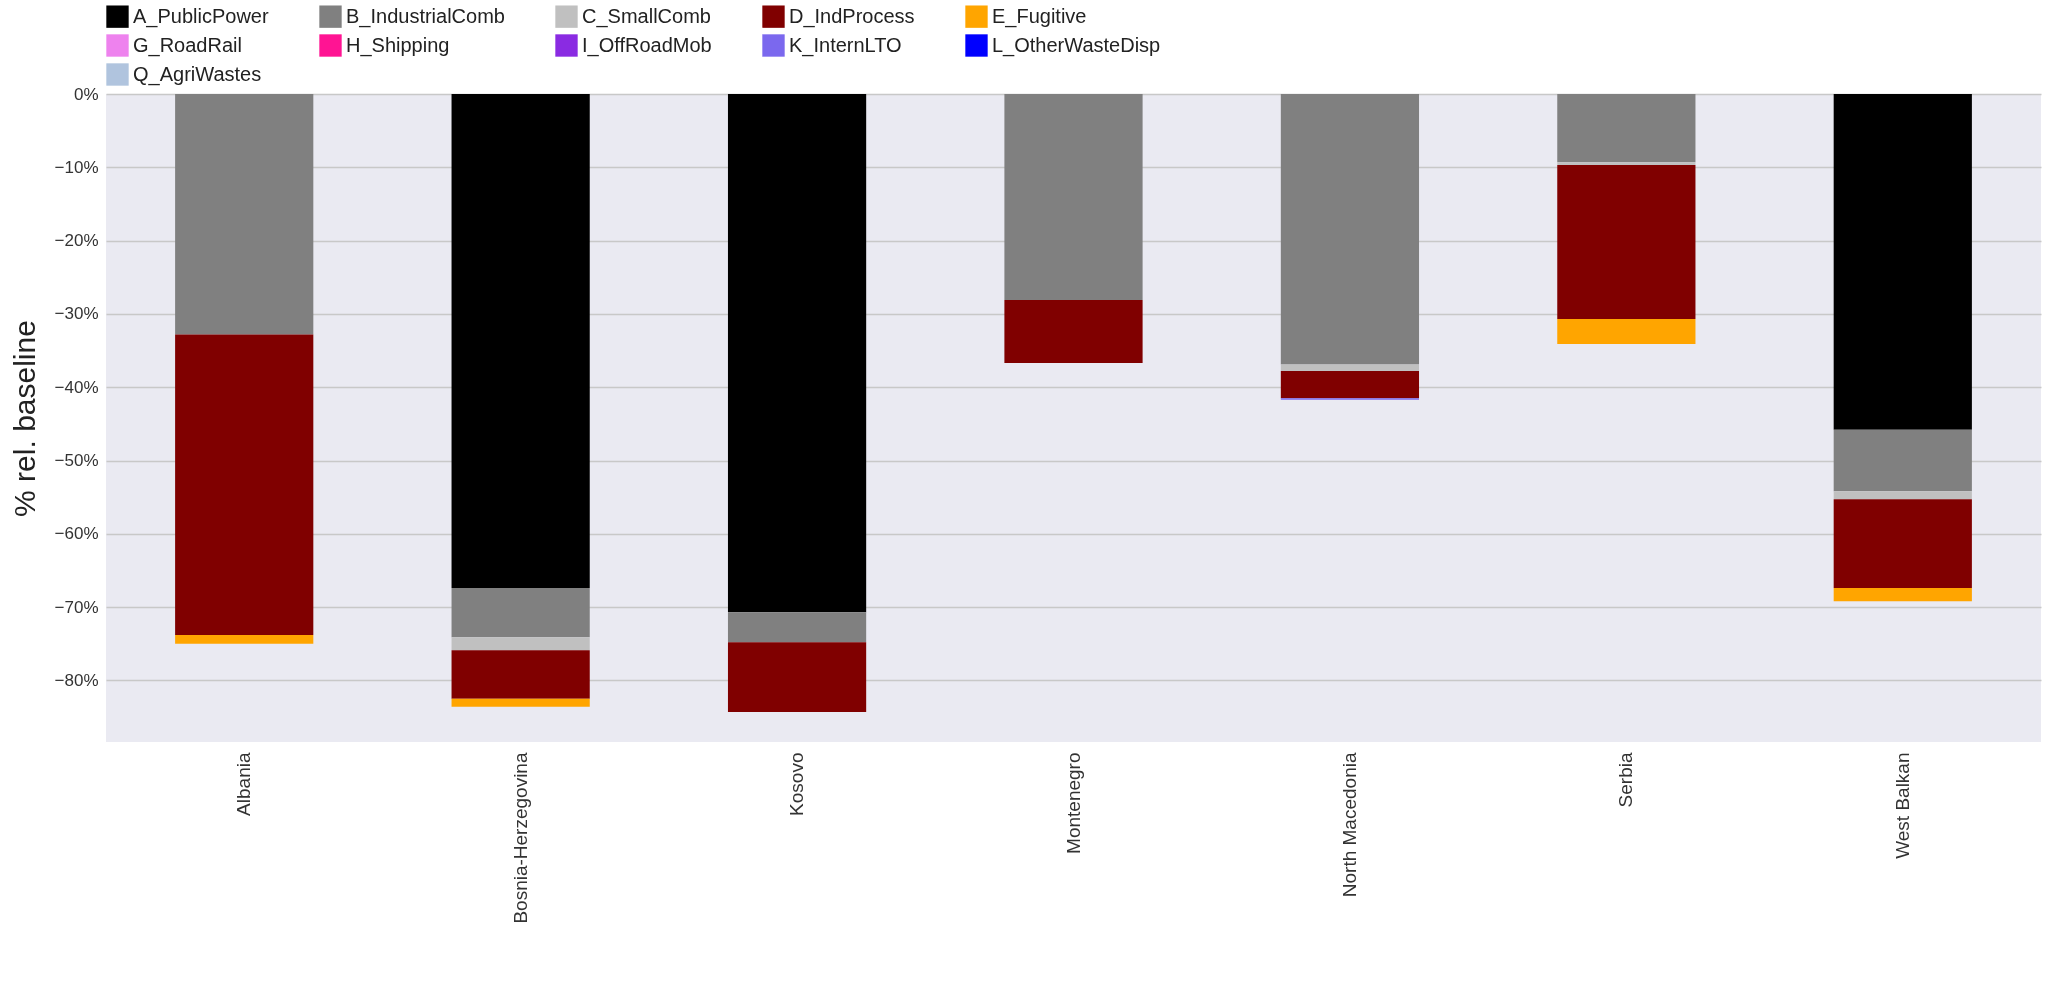  Describe the element at coordinates (76, 680) in the screenshot. I see `y-tick-label: −80%` at that location.